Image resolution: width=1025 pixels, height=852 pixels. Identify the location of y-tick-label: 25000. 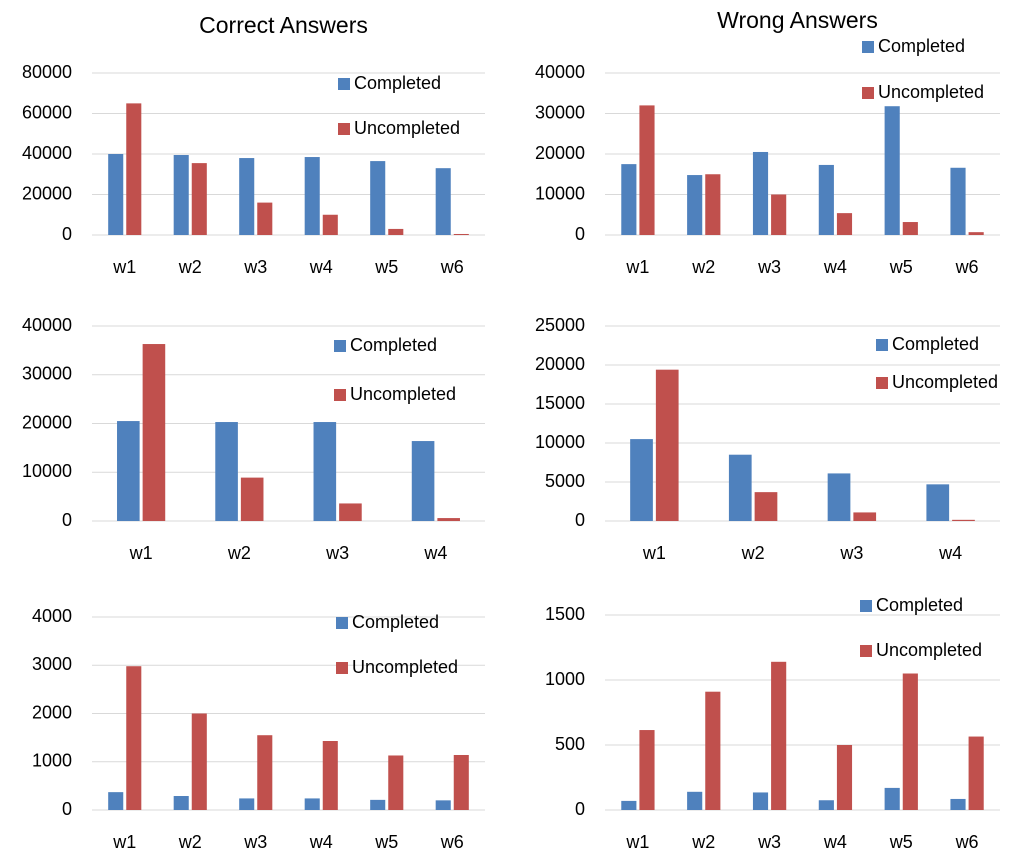
(560, 325).